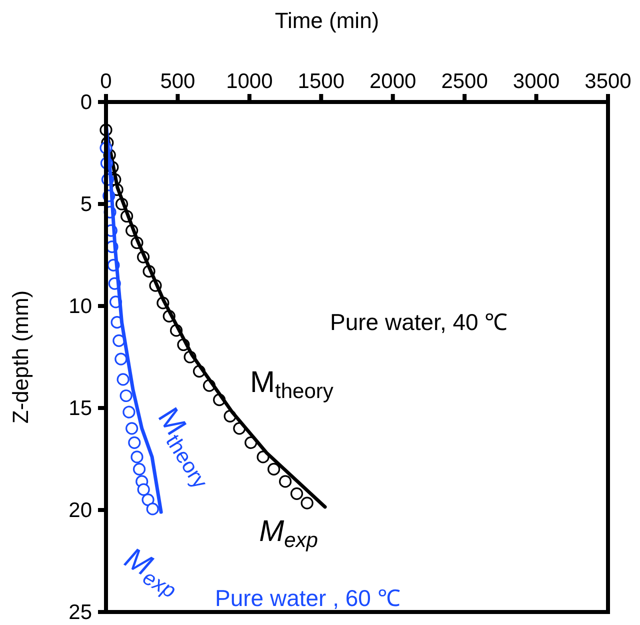  What do you see at coordinates (307, 598) in the screenshot?
I see `annotation: Pure water , 60 ℃` at bounding box center [307, 598].